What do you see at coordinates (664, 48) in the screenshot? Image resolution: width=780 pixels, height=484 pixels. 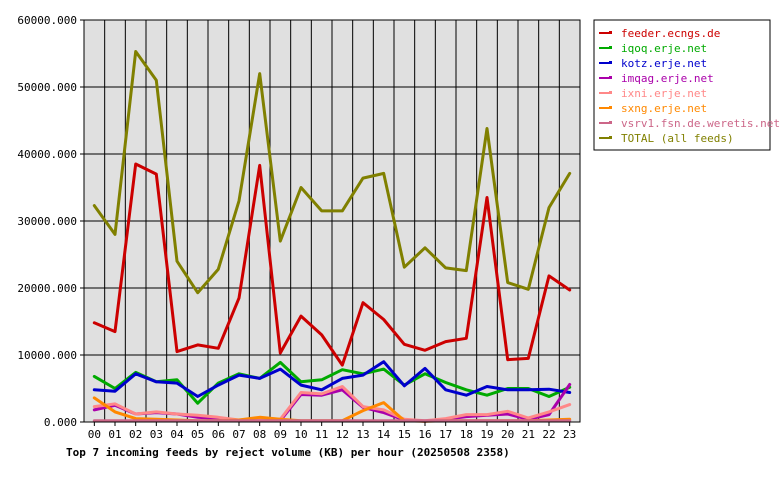 I see `legend-label: iqoq.erje.net` at bounding box center [664, 48].